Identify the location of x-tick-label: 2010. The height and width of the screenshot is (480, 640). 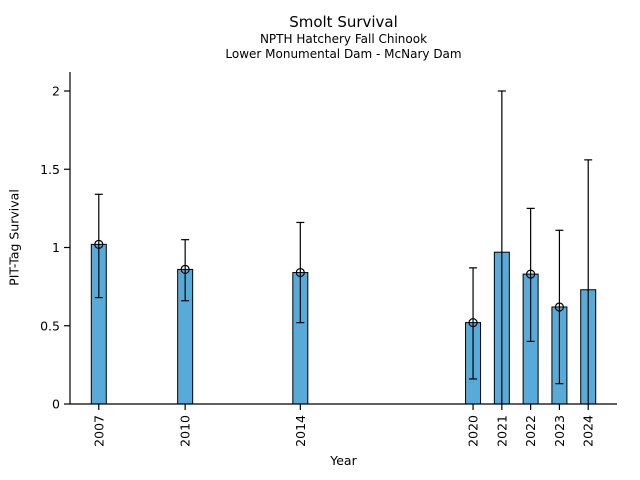
(185, 431).